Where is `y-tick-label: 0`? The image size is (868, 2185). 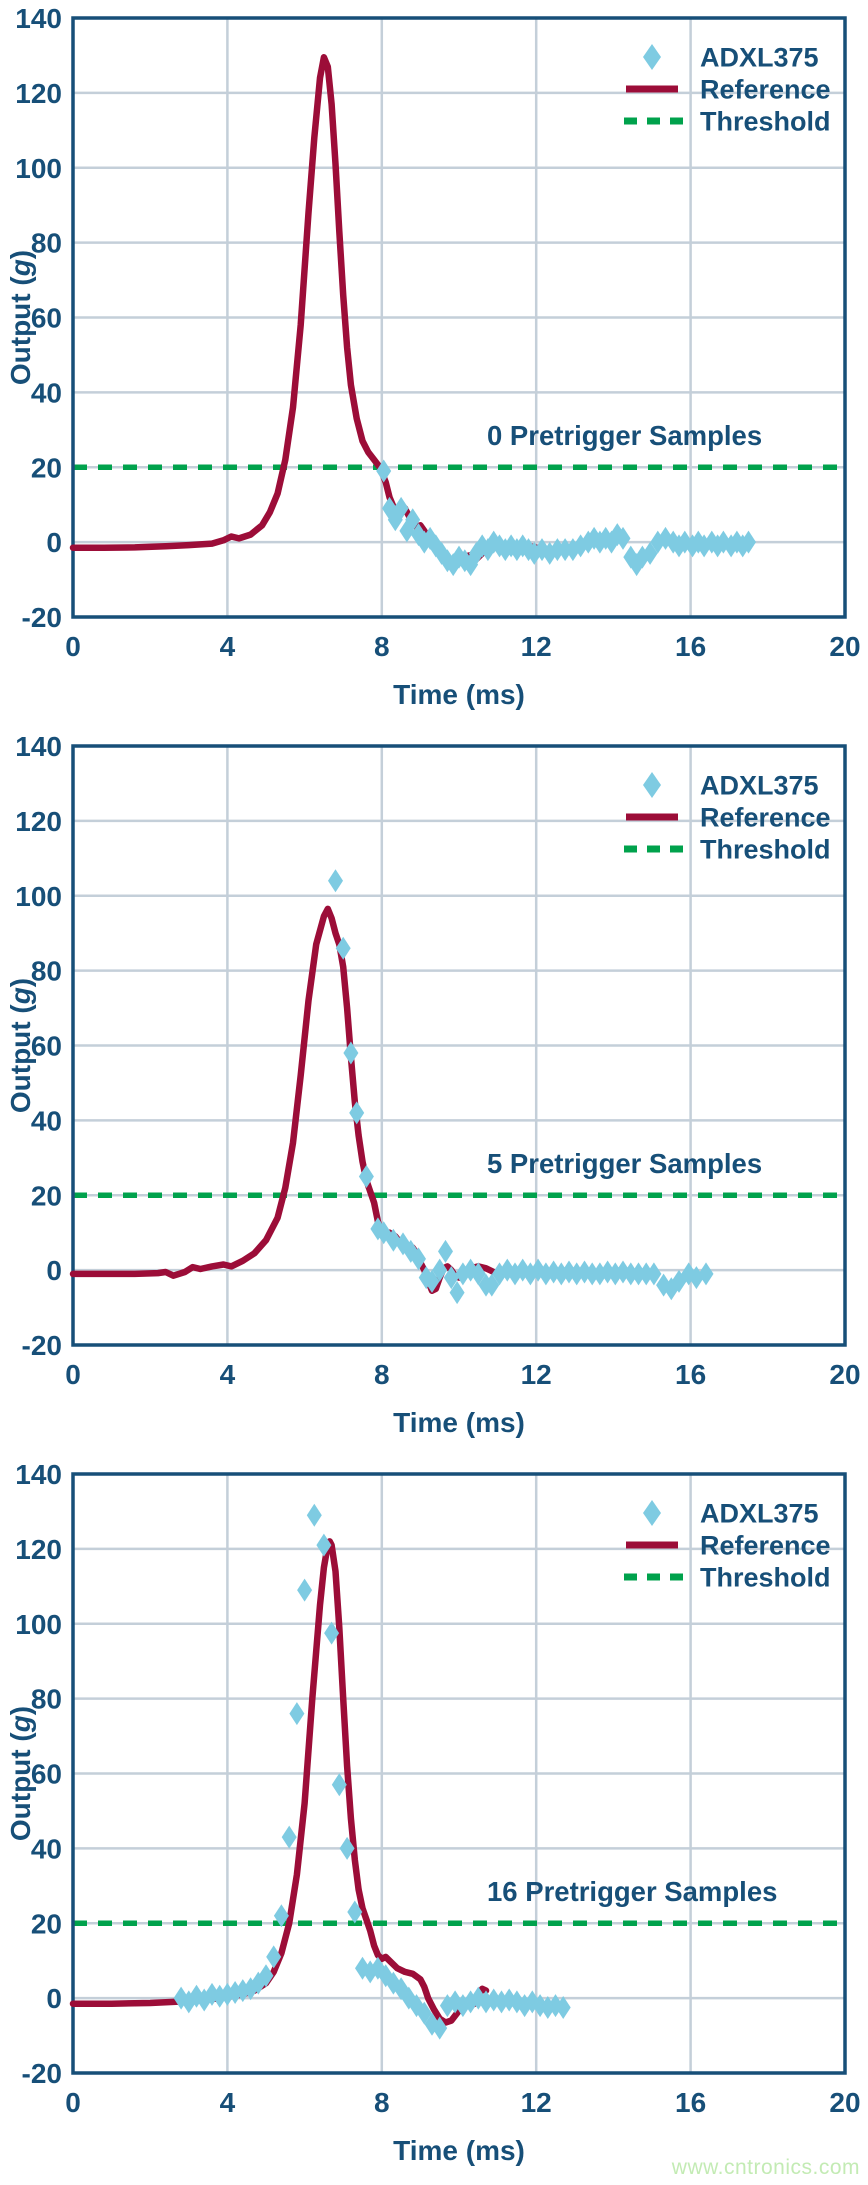
y-tick-label: 0 is located at coordinates (54, 1270).